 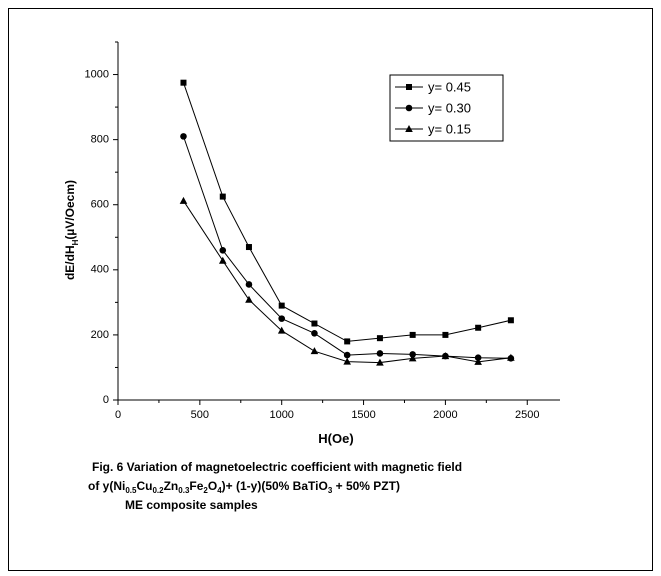 What do you see at coordinates (219, 490) in the screenshot?
I see `subscript: 4` at bounding box center [219, 490].